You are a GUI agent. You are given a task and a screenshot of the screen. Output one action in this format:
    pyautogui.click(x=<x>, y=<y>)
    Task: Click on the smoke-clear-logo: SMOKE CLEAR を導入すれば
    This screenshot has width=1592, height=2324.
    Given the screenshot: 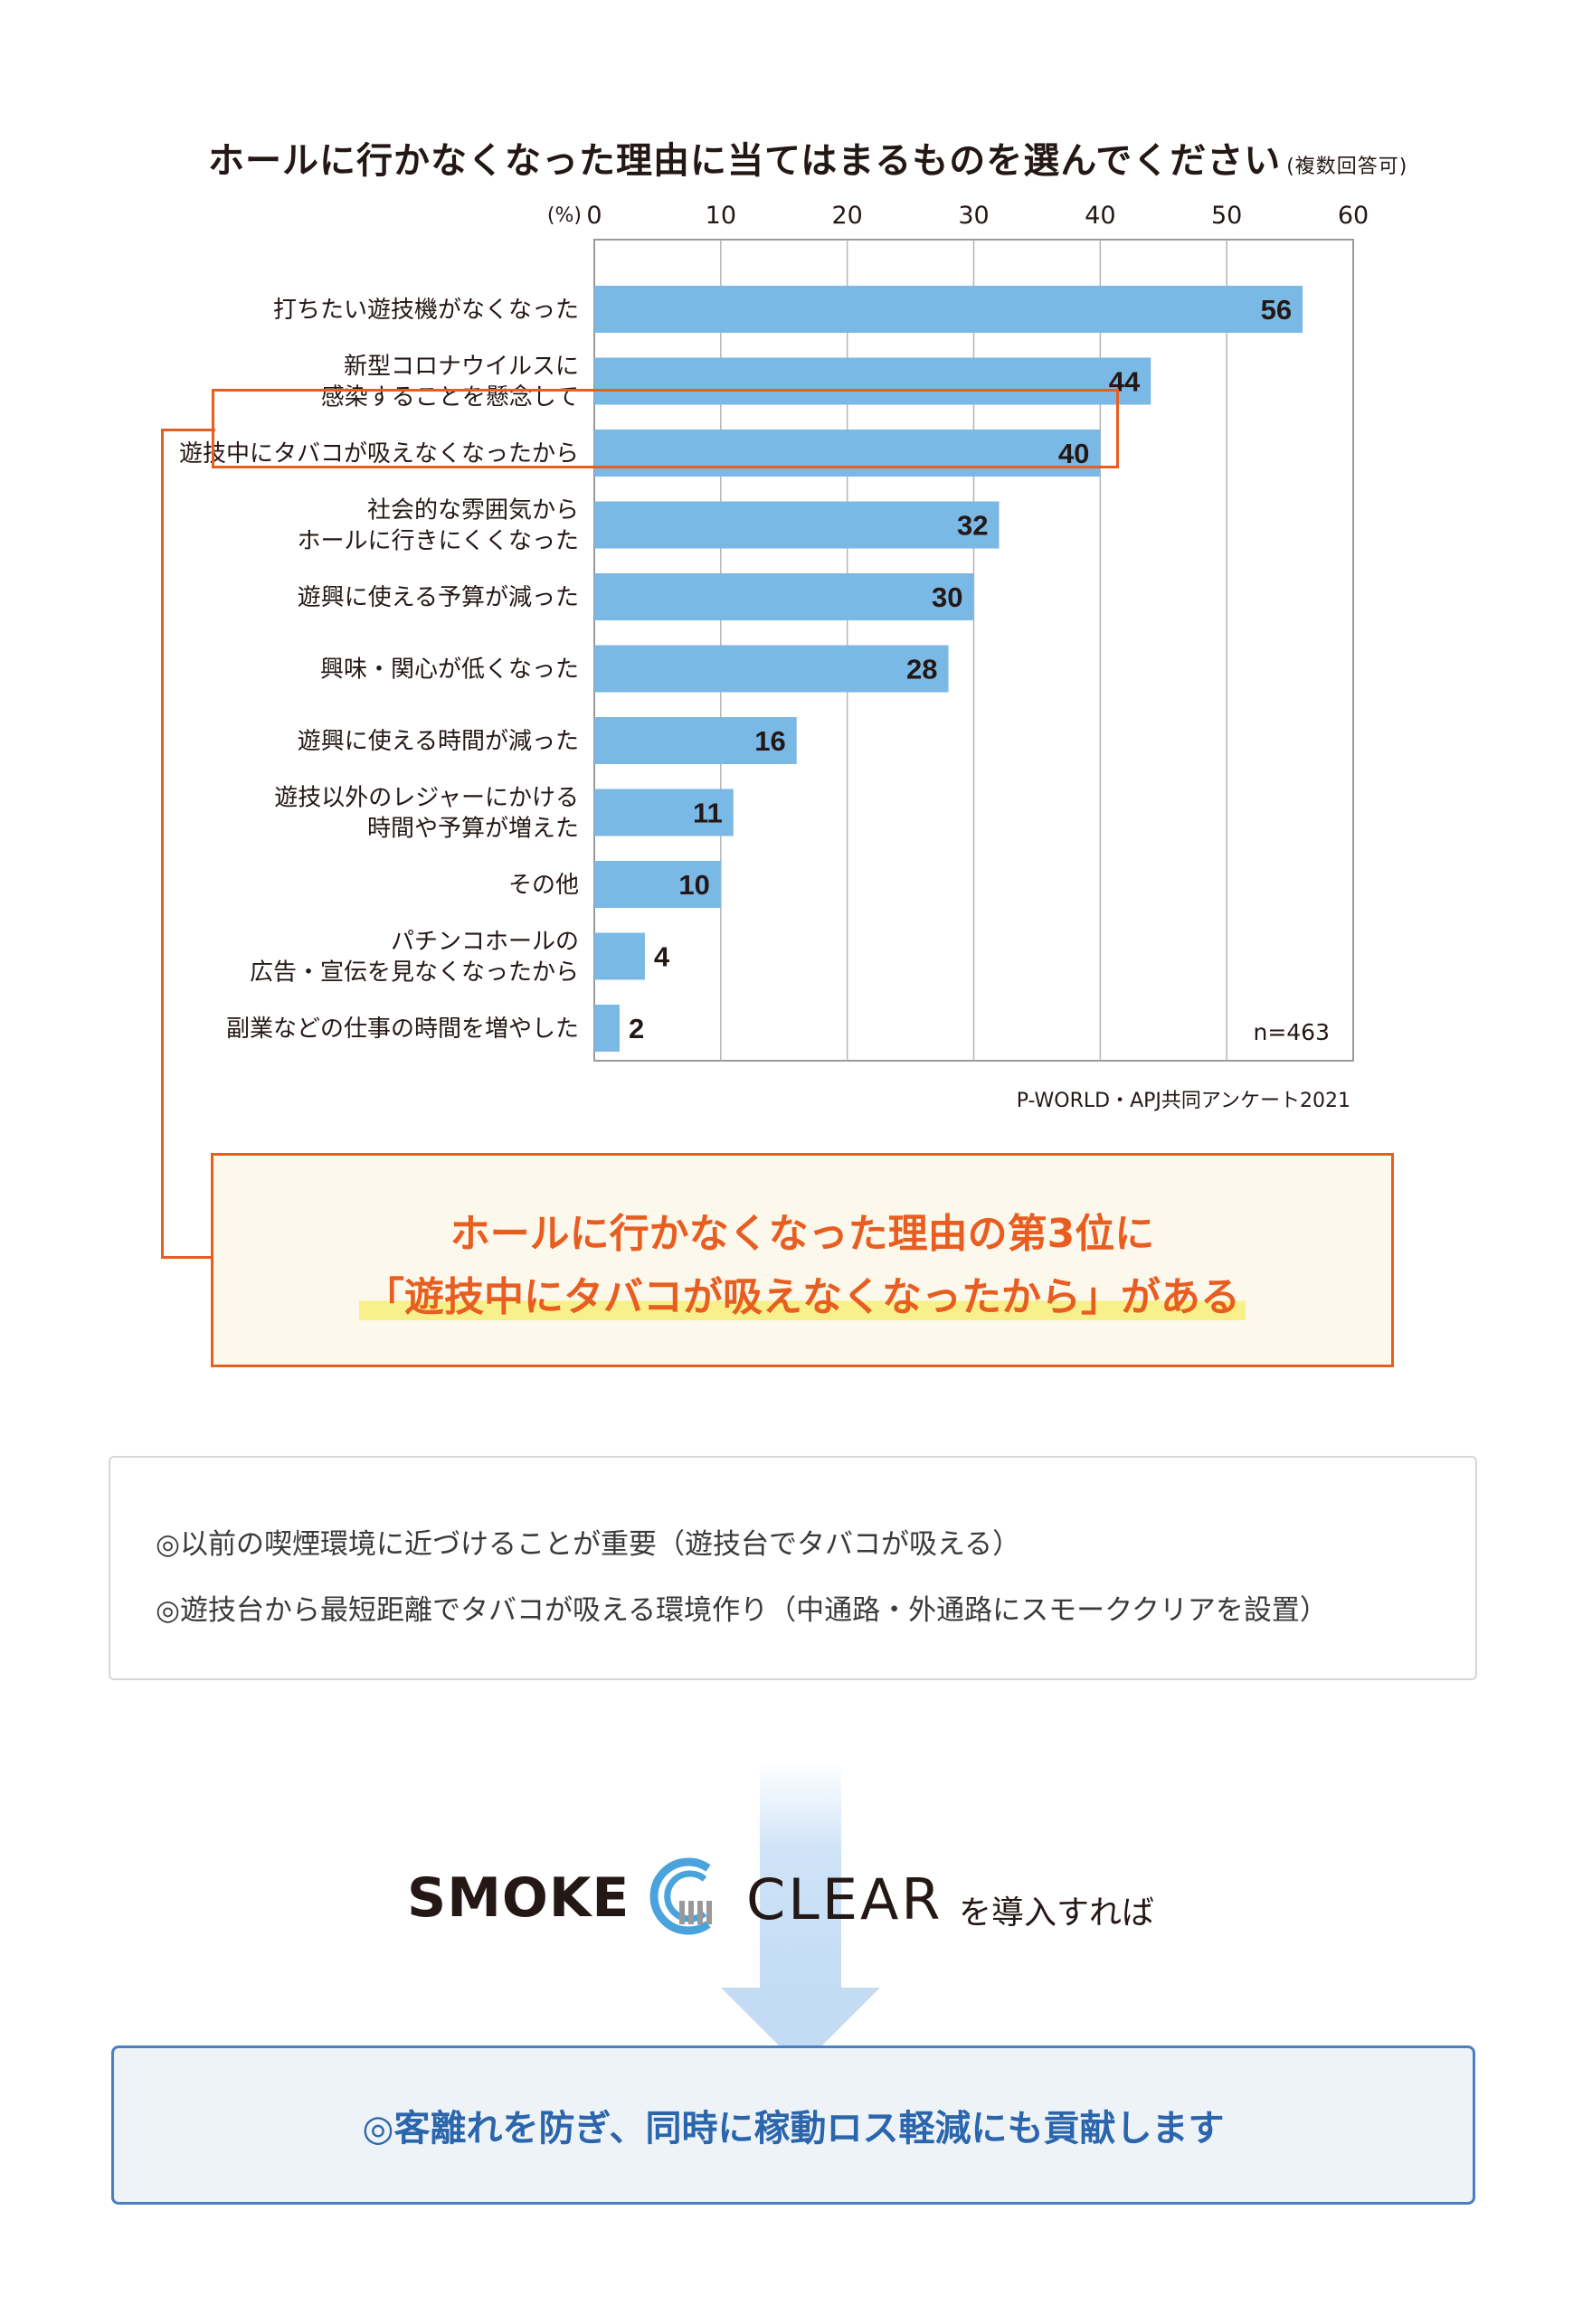 What is the action you would take?
    pyautogui.click(x=814, y=1897)
    